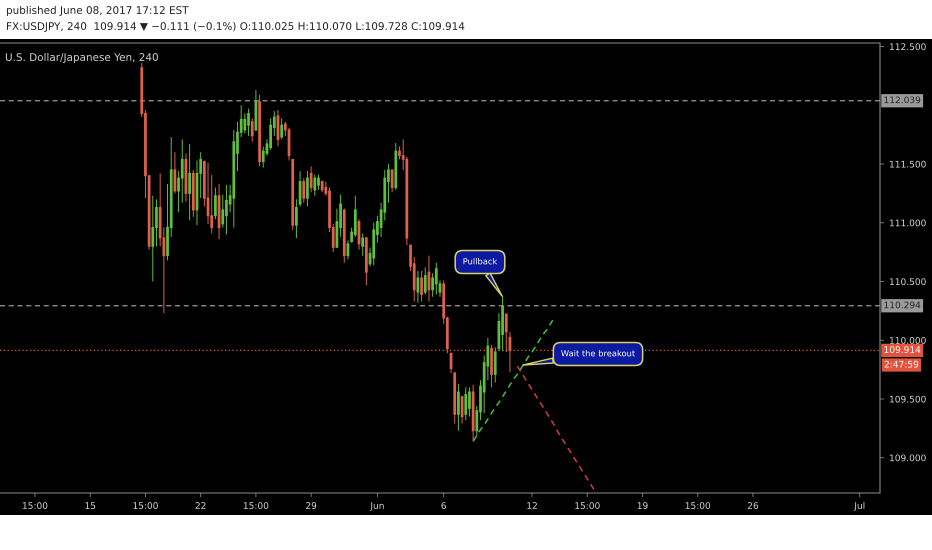 This screenshot has width=932, height=550. Describe the element at coordinates (902, 349) in the screenshot. I see `ref-line-label: 109.914` at that location.